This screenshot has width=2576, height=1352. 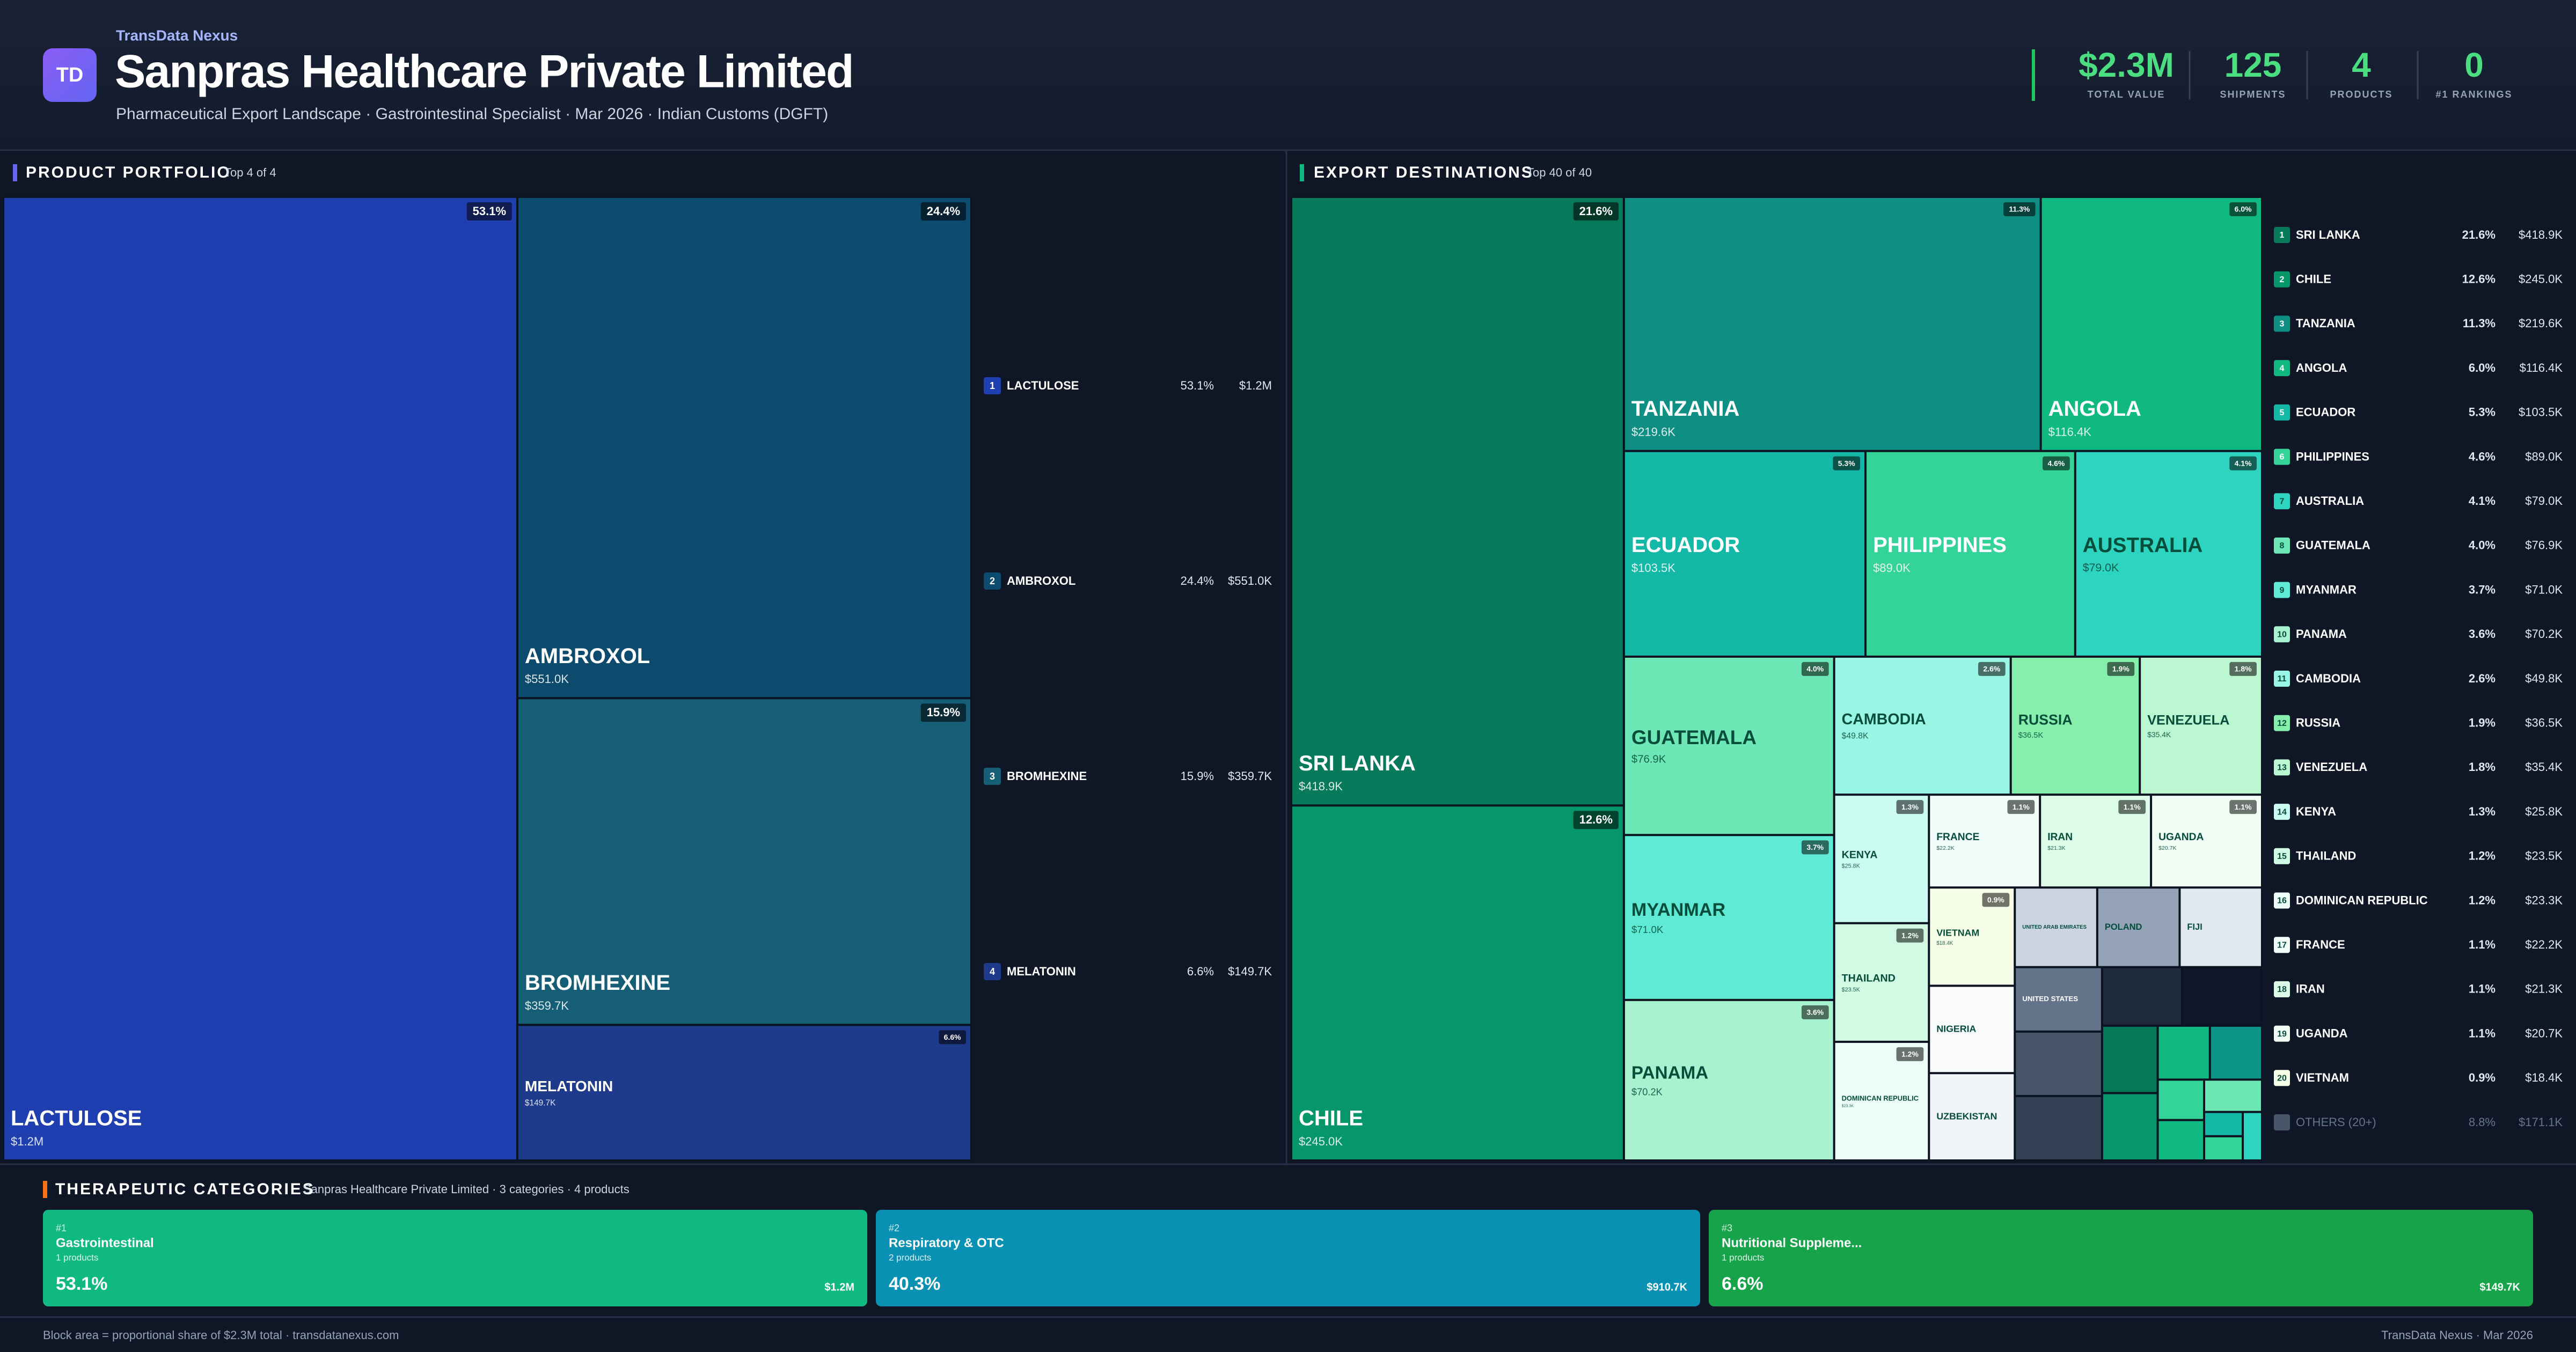 What do you see at coordinates (2482, 634) in the screenshot?
I see `list-share: 3.6%` at bounding box center [2482, 634].